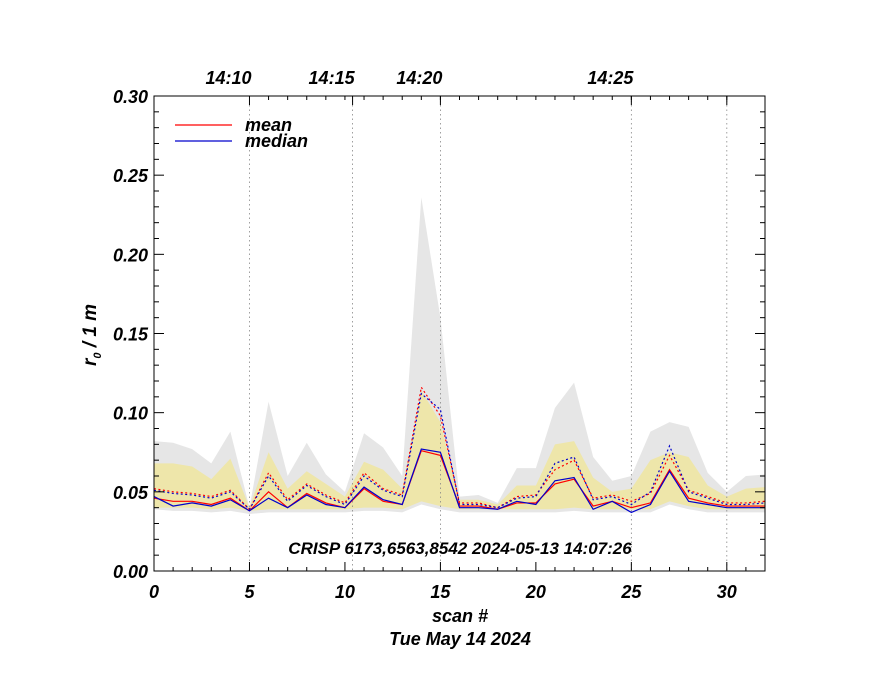 The width and height of the screenshot is (880, 680). I want to click on date-label: Tue May 14 2024, so click(460, 639).